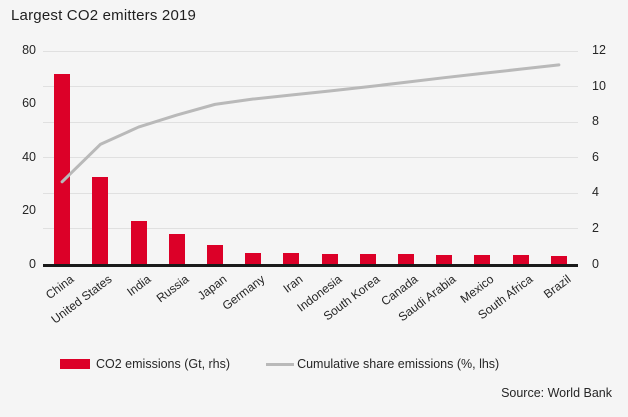 The height and width of the screenshot is (417, 628). What do you see at coordinates (138, 242) in the screenshot?
I see `bar-india` at bounding box center [138, 242].